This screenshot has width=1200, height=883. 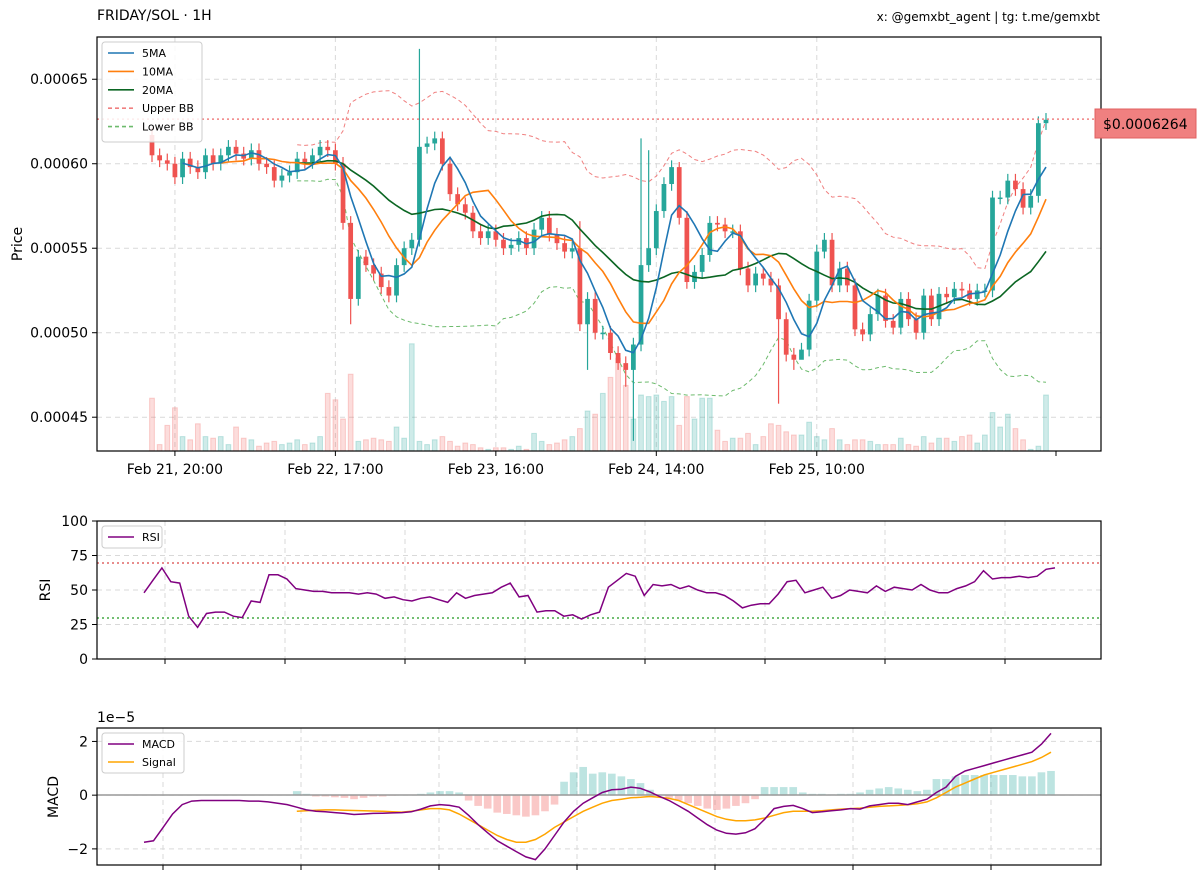 What do you see at coordinates (152, 92) in the screenshot?
I see `price-legend: 5MA 10MA 20MA Upper BB Lower BB` at bounding box center [152, 92].